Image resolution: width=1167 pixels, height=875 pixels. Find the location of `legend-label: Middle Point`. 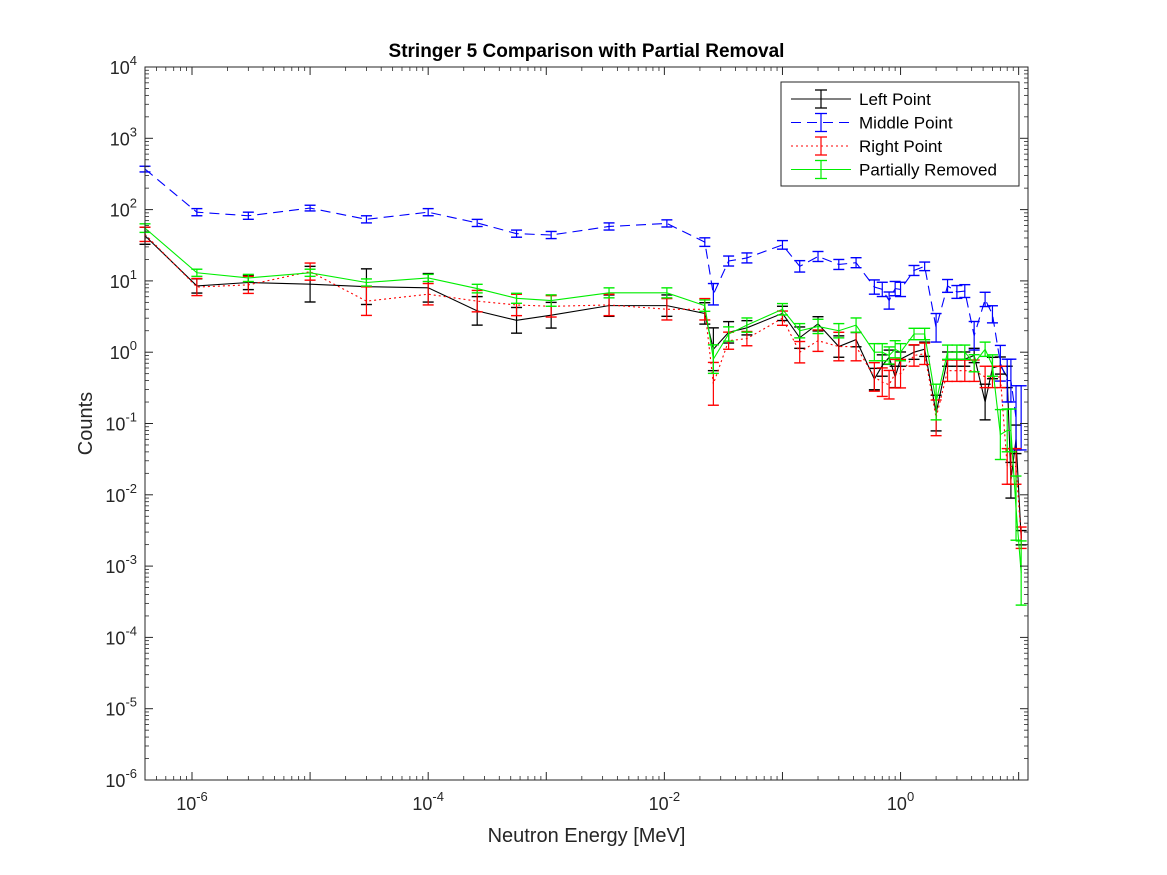

legend-label: Middle Point is located at coordinates (906, 123).